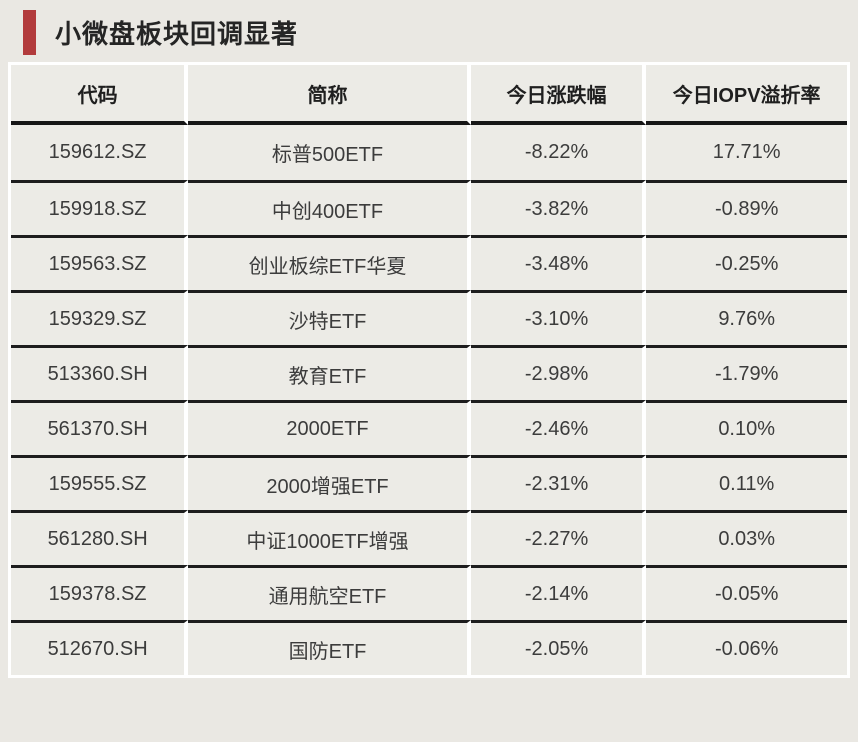  Describe the element at coordinates (558, 482) in the screenshot. I see `change-cell: -2.31%` at that location.